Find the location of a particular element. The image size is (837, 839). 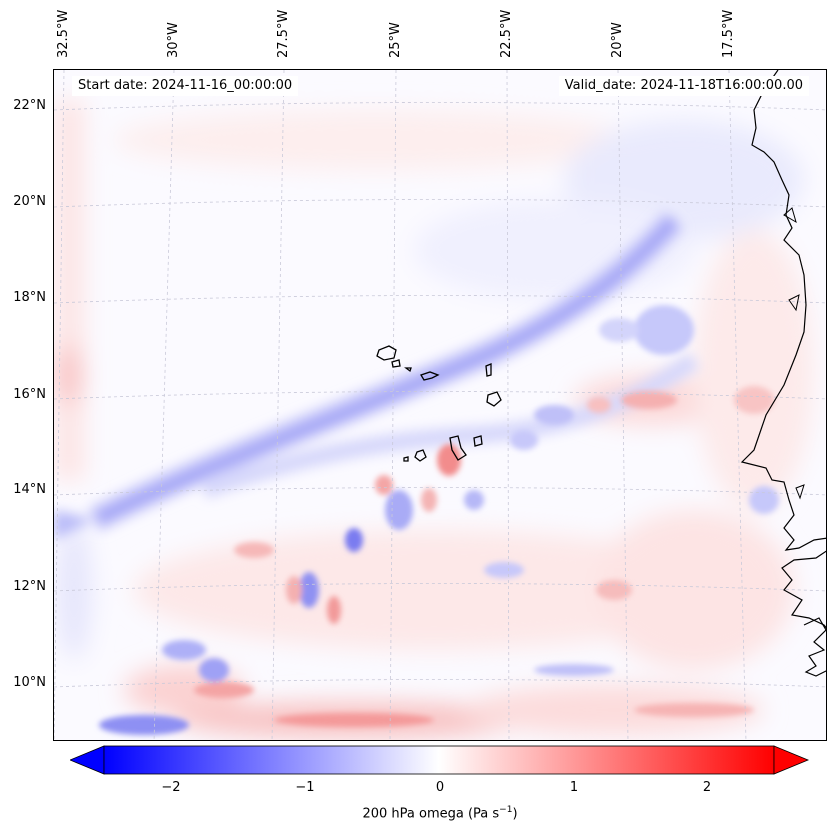

colorbar-tick-2: 2 is located at coordinates (707, 787).